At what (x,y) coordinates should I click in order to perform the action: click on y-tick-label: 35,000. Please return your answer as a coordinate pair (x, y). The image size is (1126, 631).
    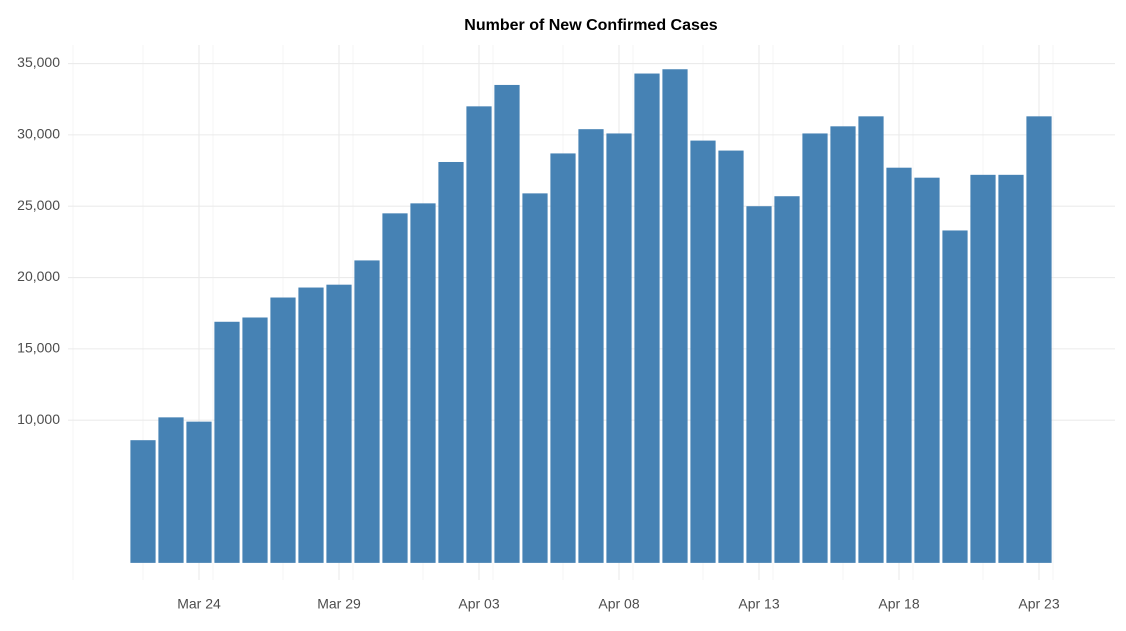
    Looking at the image, I should click on (38, 62).